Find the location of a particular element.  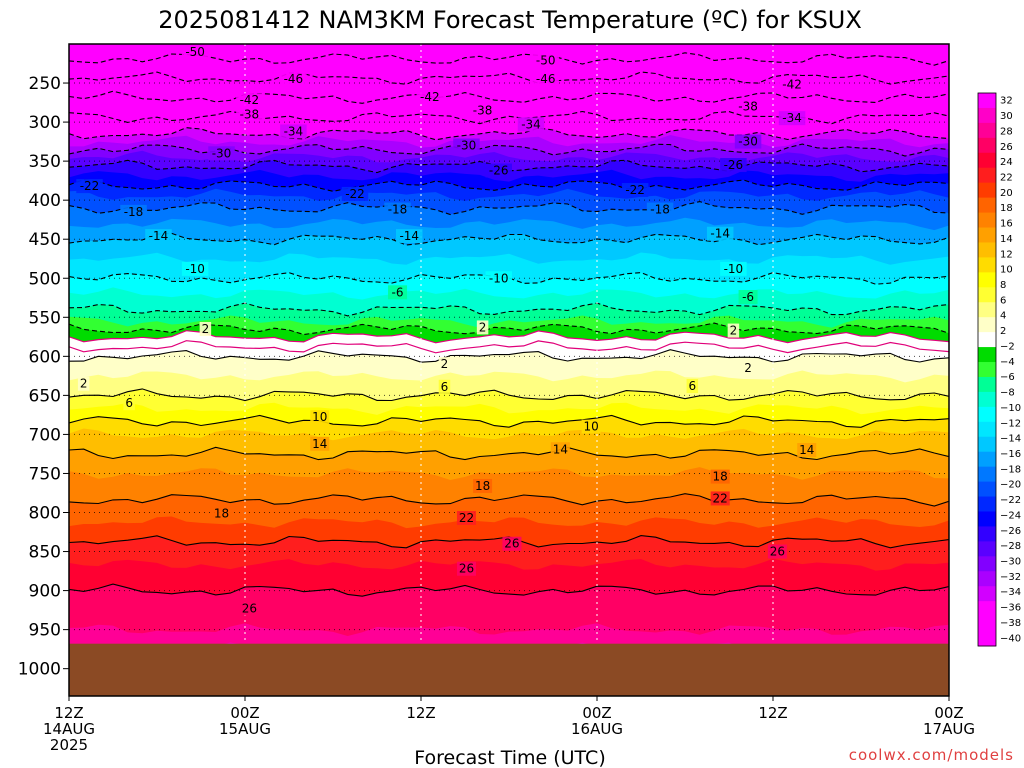

svg-text: -50 is located at coordinates (546, 60).